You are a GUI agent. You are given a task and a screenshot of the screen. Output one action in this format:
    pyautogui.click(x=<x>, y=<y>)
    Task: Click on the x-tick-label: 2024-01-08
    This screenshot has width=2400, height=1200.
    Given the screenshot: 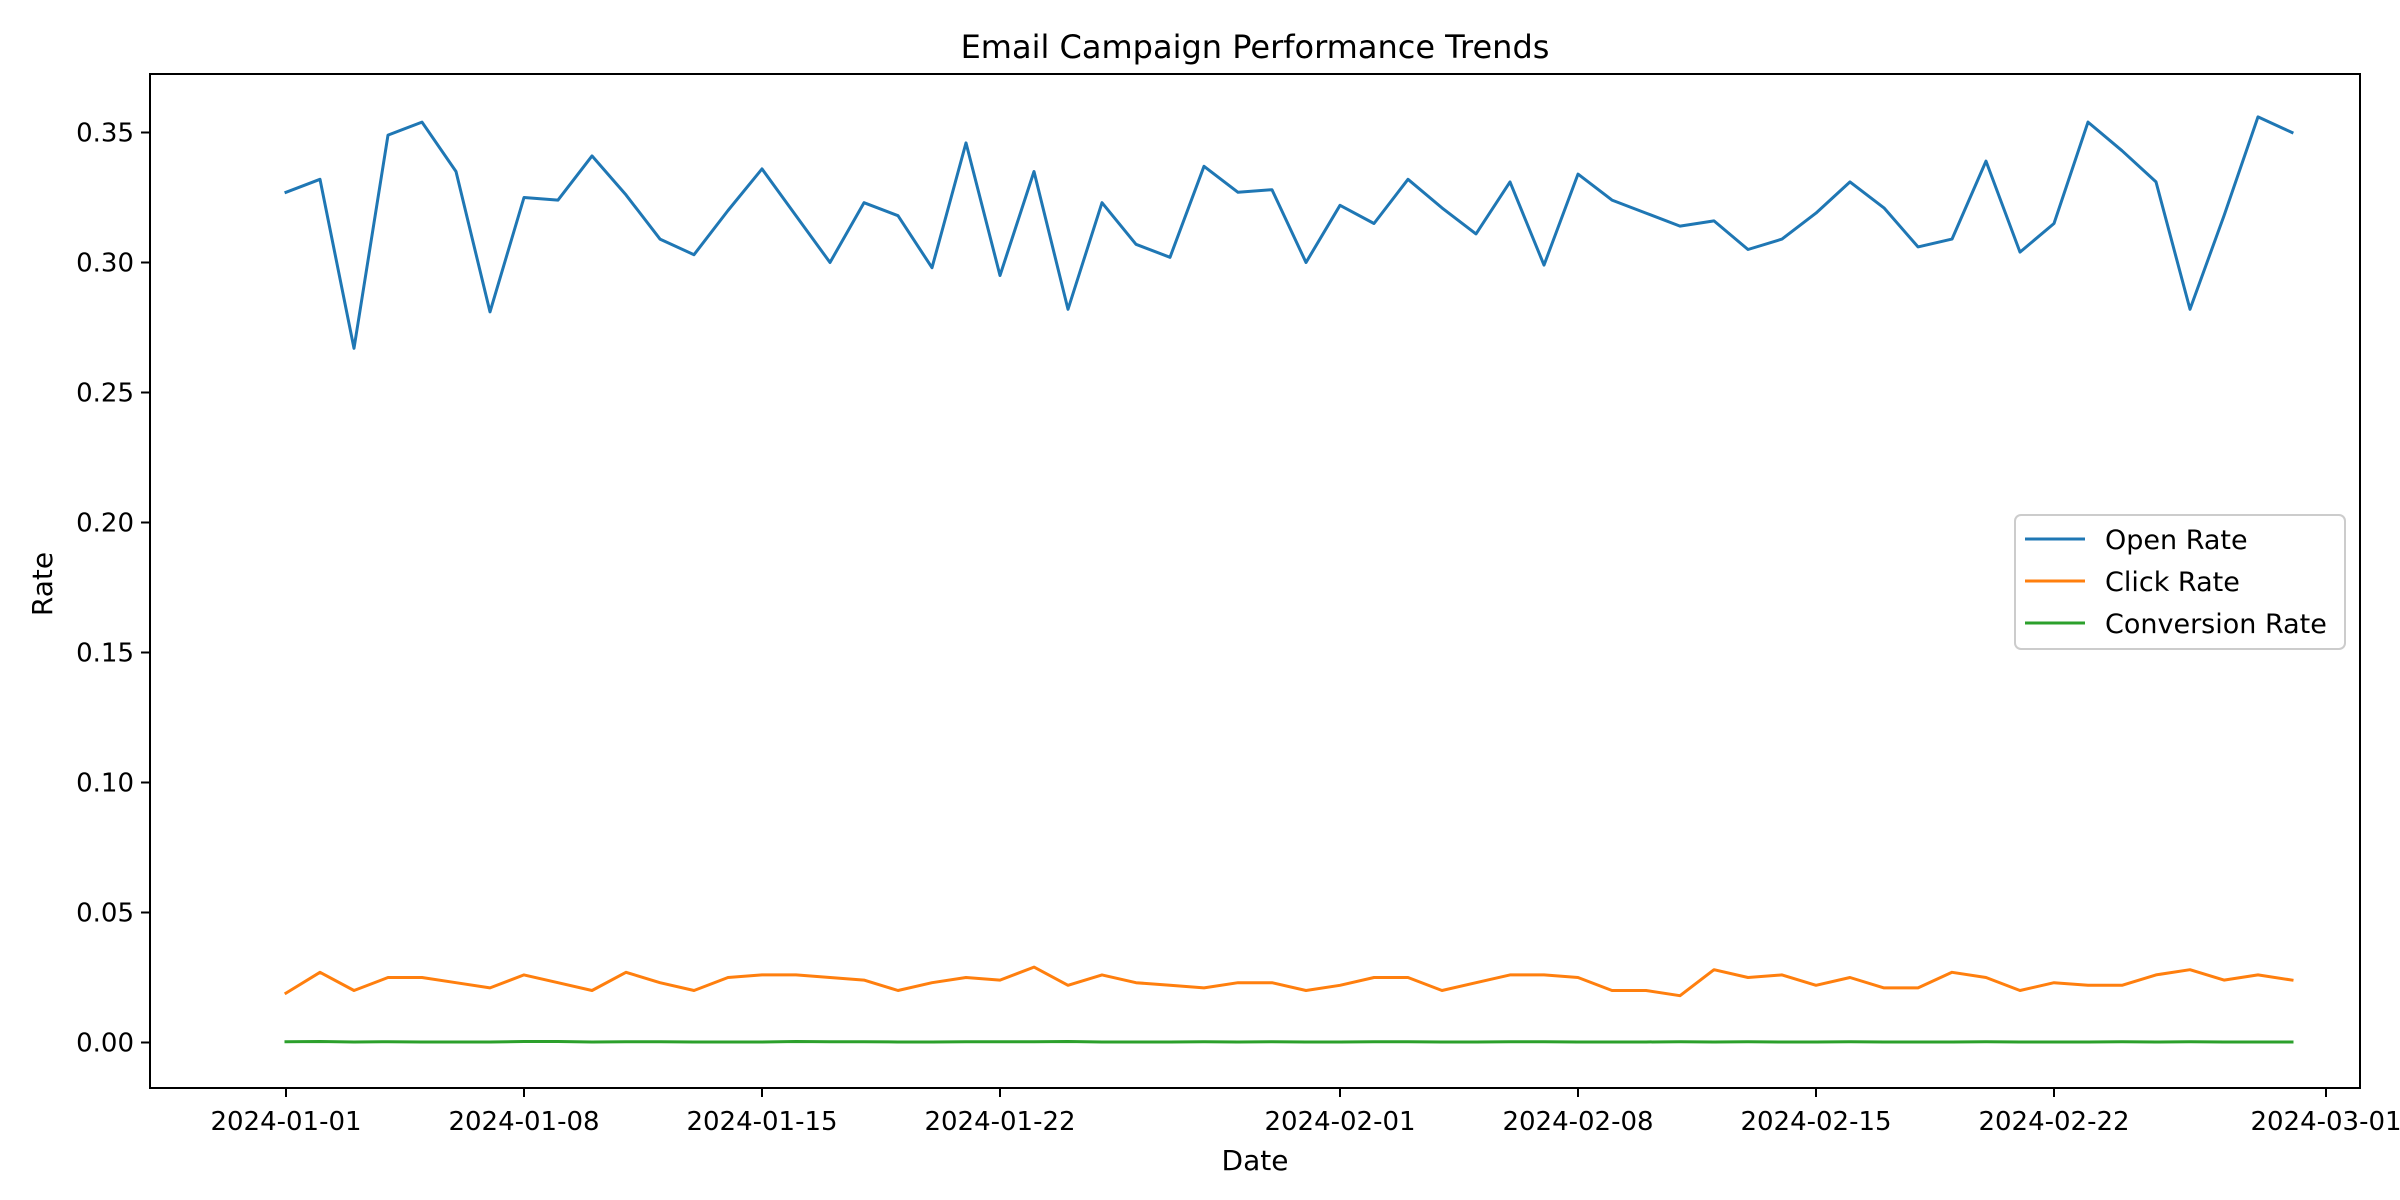 What is the action you would take?
    pyautogui.click(x=523, y=1122)
    